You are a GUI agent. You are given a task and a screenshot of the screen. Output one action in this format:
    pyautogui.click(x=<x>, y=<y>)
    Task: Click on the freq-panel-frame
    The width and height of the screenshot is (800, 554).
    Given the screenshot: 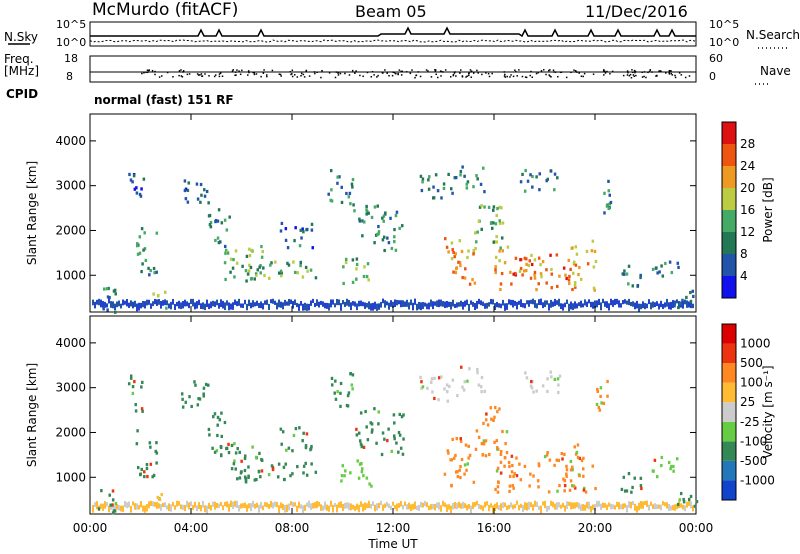 What is the action you would take?
    pyautogui.click(x=393, y=69)
    